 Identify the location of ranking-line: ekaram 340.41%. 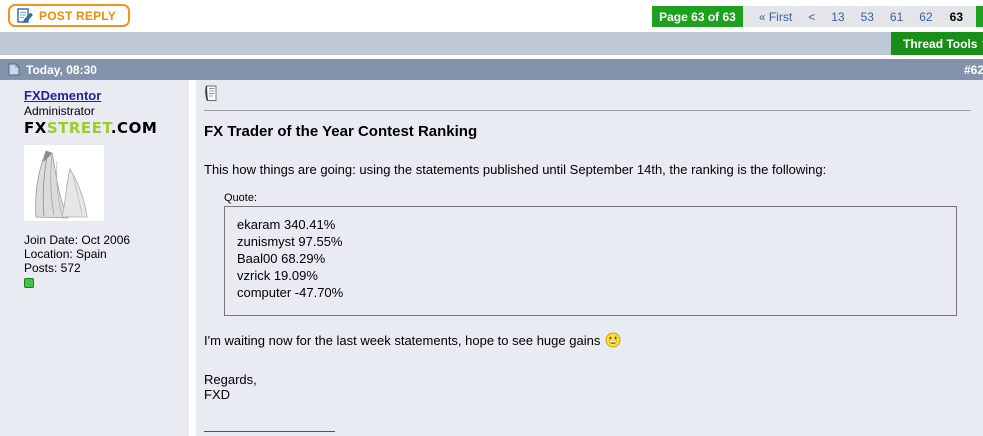
(286, 224).